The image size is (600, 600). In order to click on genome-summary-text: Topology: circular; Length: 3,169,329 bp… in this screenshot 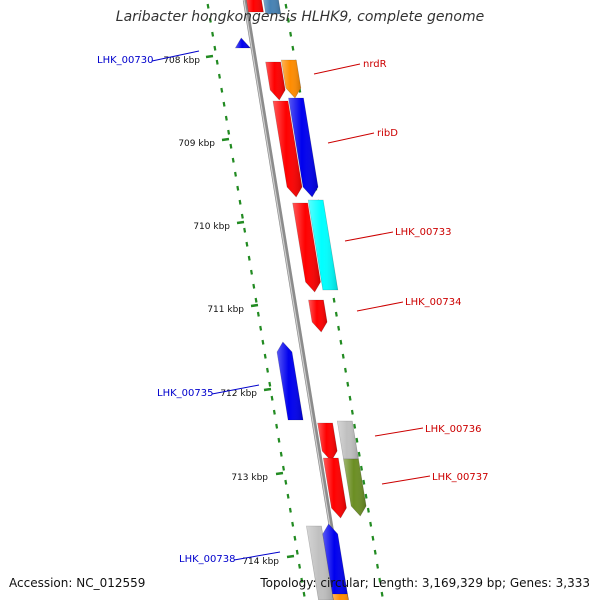, I will do `click(425, 583)`.